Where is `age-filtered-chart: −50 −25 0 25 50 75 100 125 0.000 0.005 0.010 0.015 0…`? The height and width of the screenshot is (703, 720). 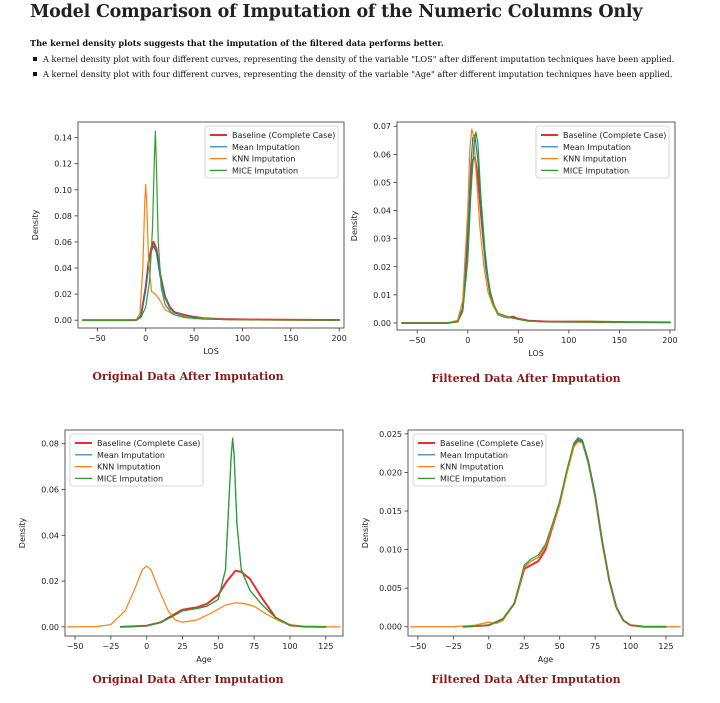 age-filtered-chart: −50 −25 0 25 50 75 100 125 0.000 0.005 0.010 0.015 0… is located at coordinates (522, 546).